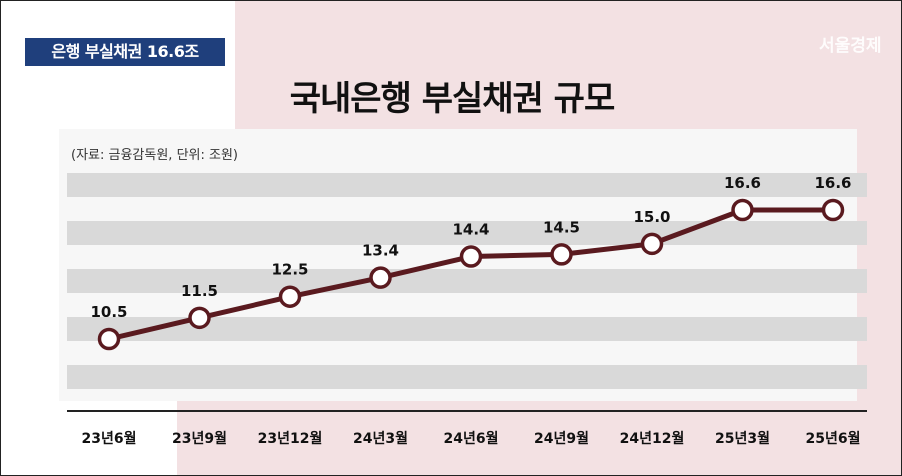  Describe the element at coordinates (290, 438) in the screenshot. I see `x-tick-label: 23년12월` at that location.